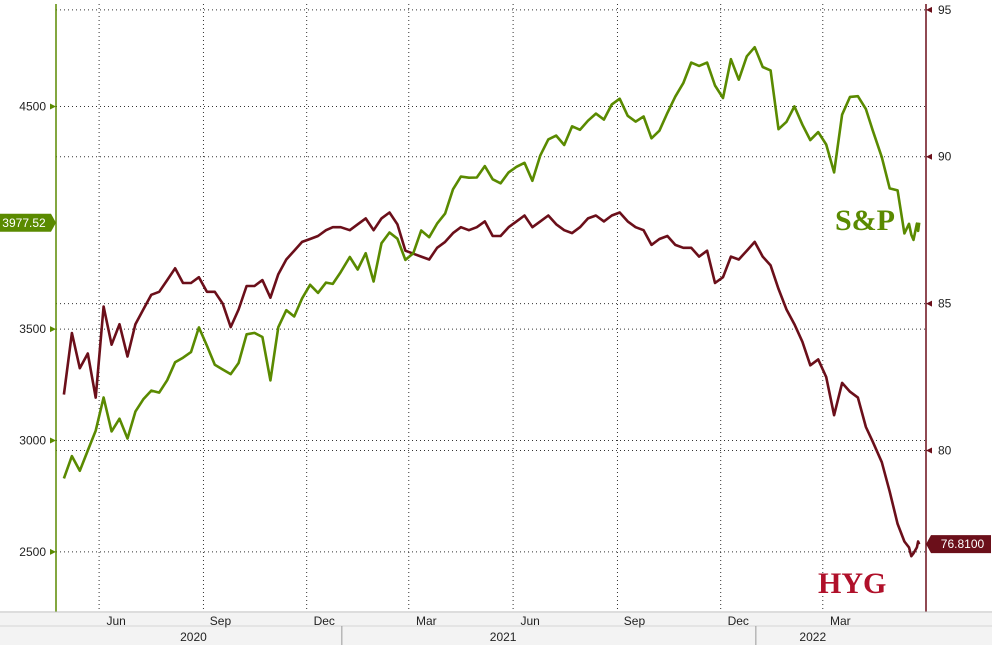 The image size is (992, 645). I want to click on right-tick-label: 80, so click(945, 450).